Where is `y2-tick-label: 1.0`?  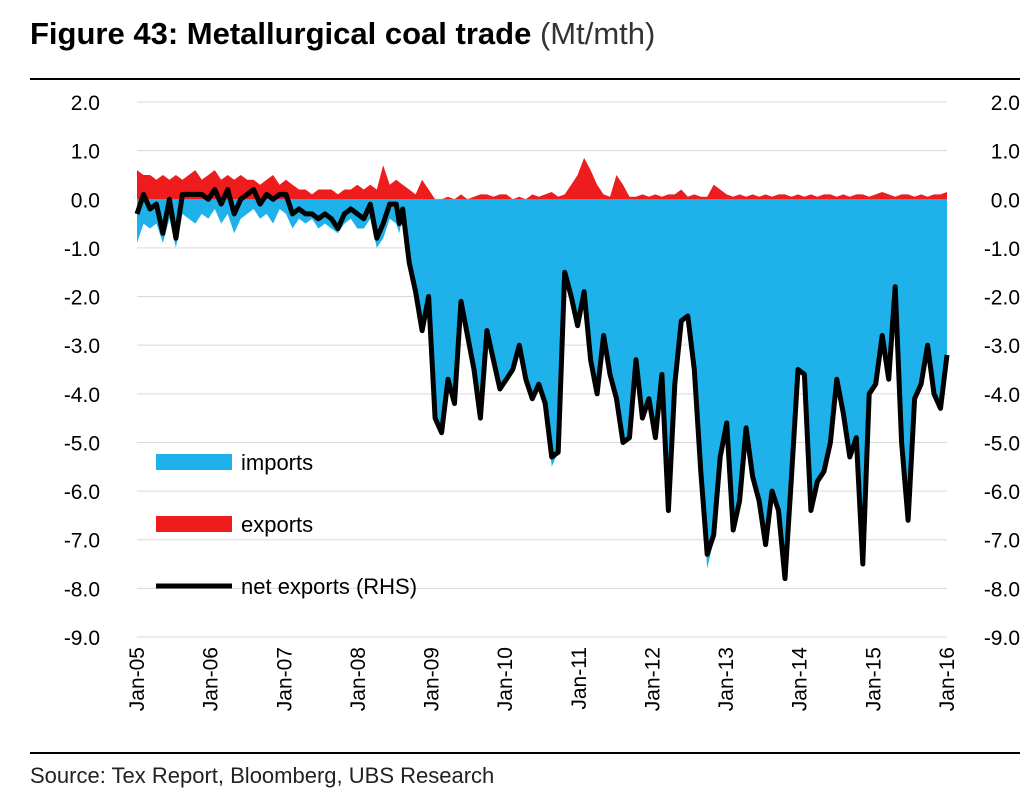
y2-tick-label: 1.0 is located at coordinates (1005, 152).